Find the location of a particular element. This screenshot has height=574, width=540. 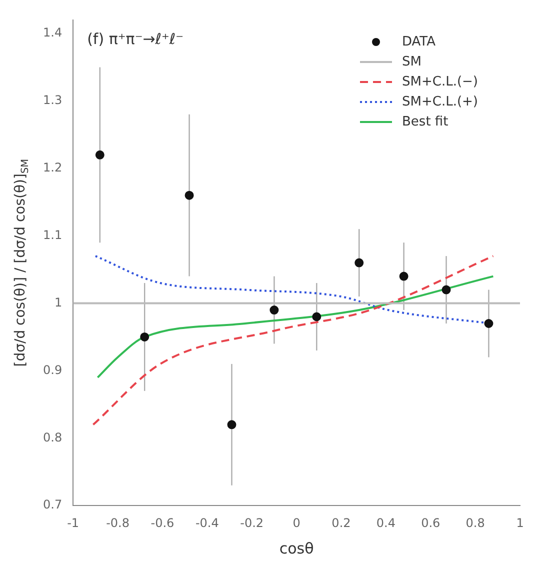

legend-label: DATA is located at coordinates (419, 42).